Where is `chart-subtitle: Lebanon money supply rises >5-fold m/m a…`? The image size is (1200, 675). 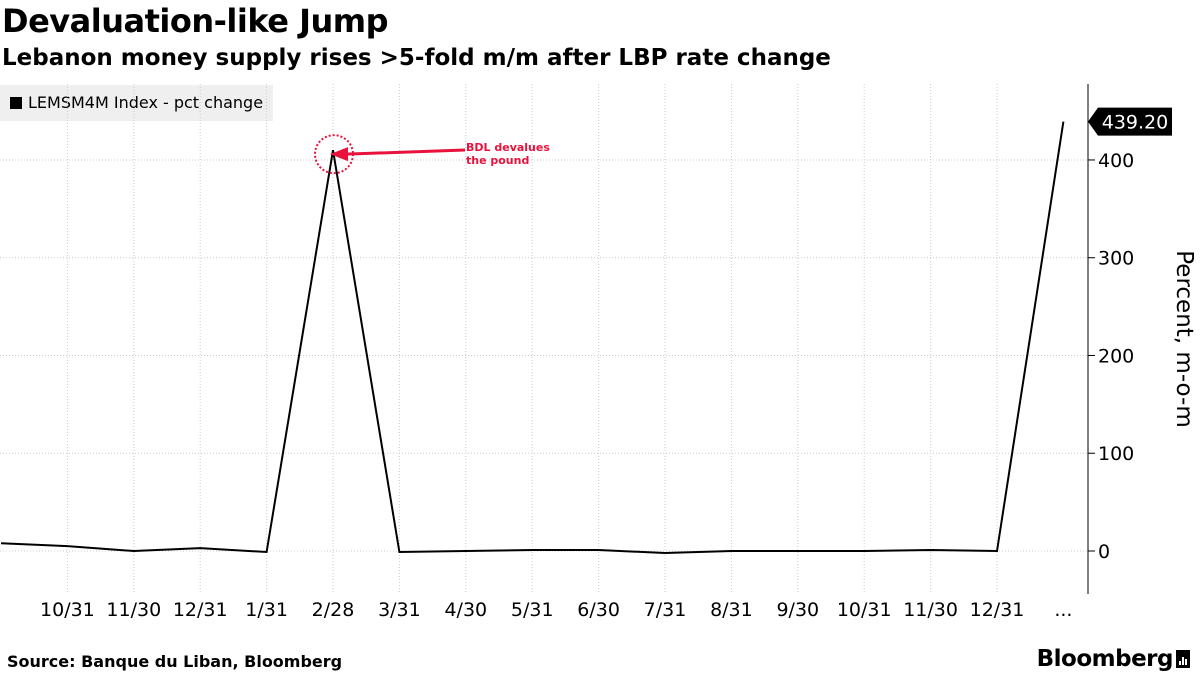
chart-subtitle: Lebanon money supply rises >5-fold m/m a… is located at coordinates (416, 58).